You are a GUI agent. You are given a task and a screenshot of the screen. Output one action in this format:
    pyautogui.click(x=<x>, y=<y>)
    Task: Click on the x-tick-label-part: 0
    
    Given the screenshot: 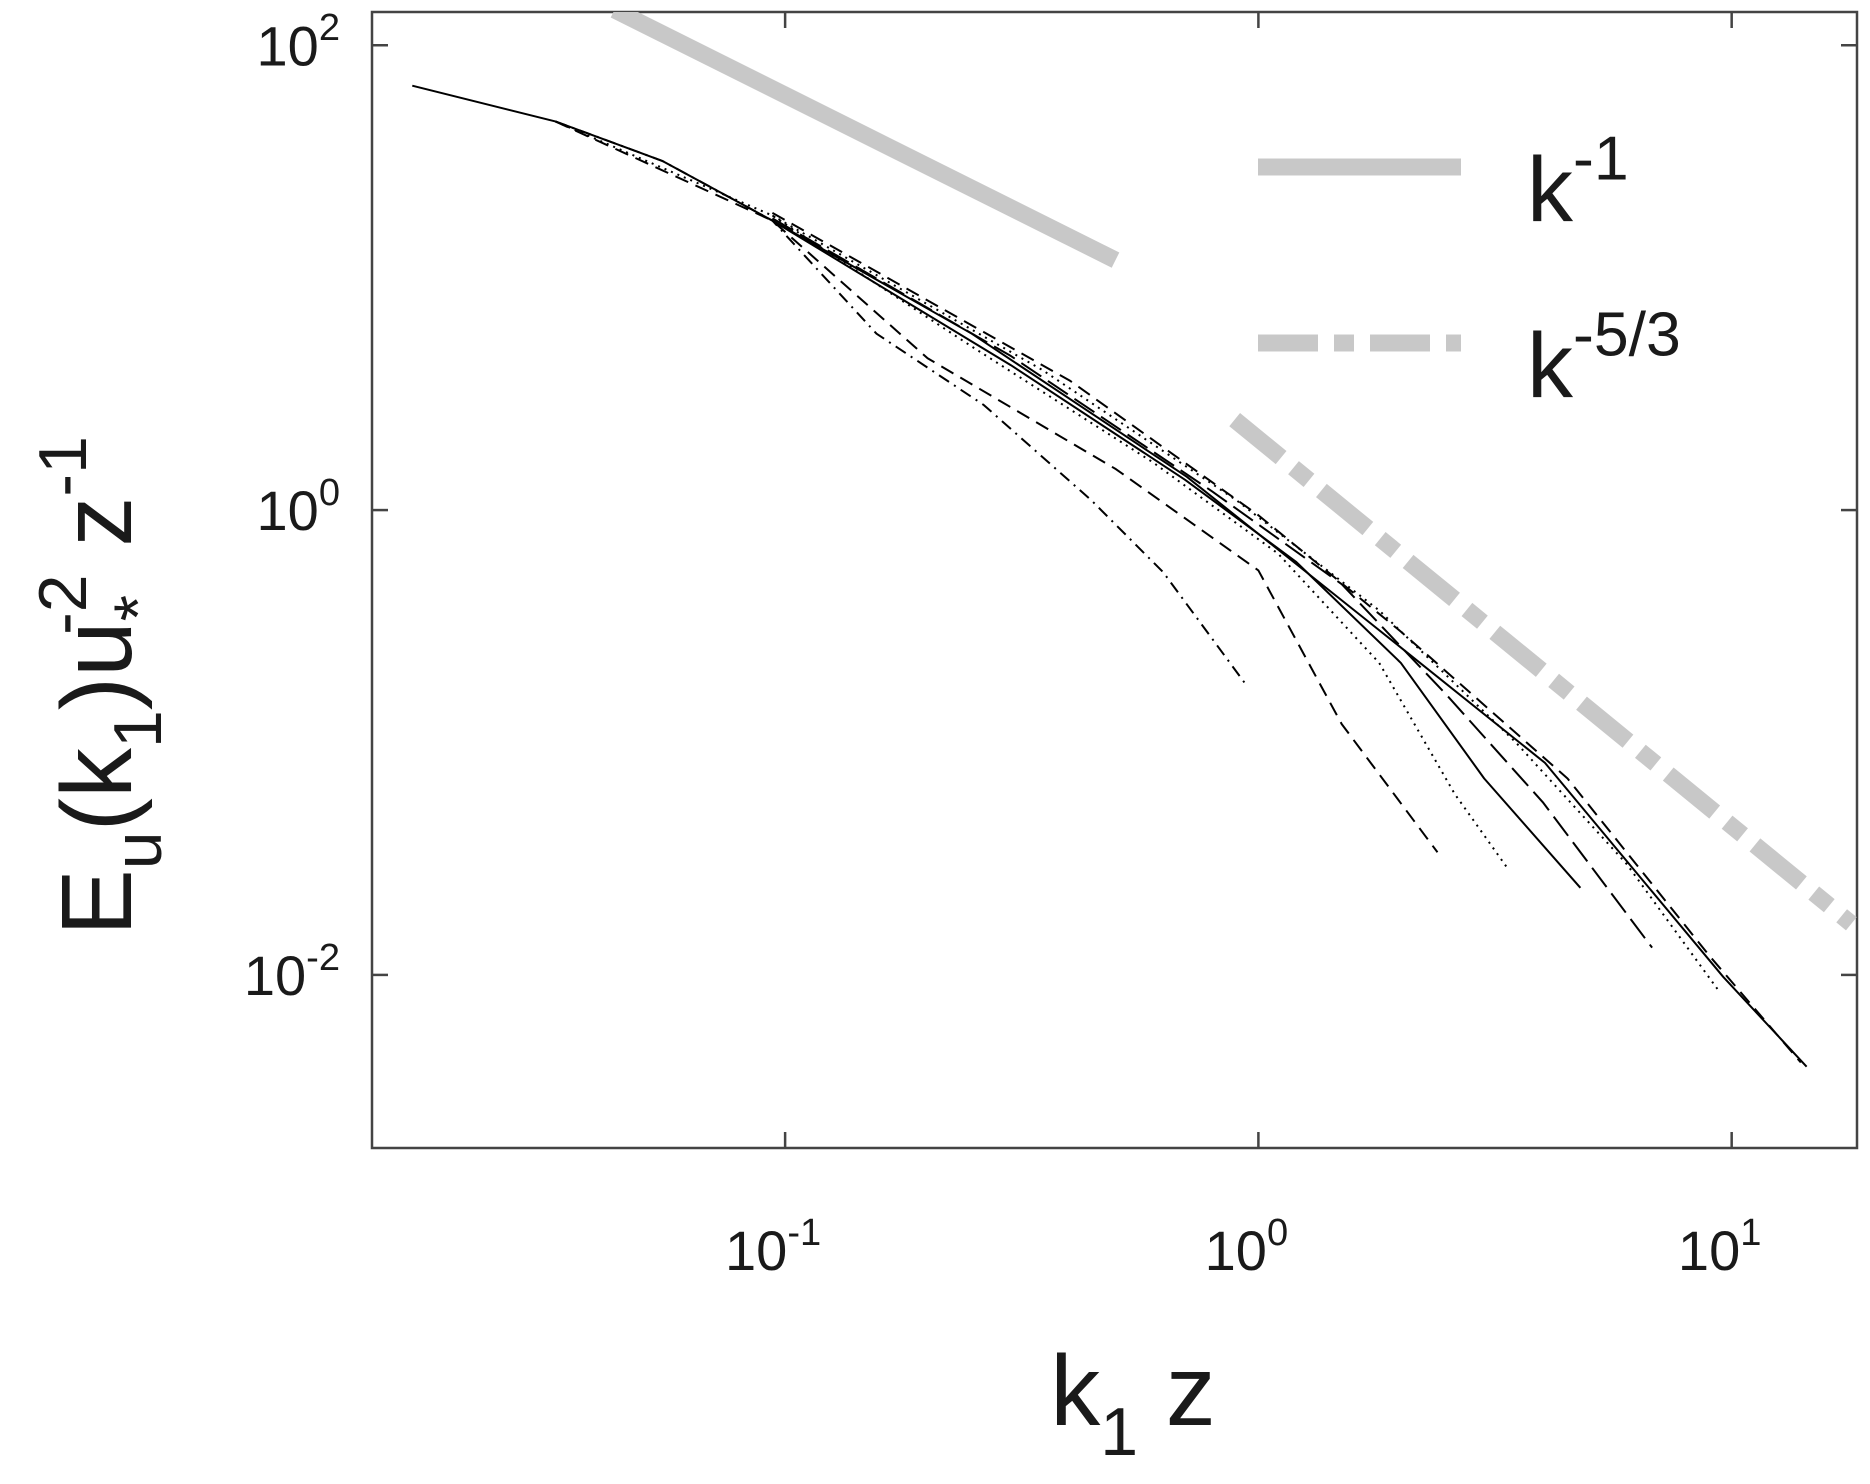 What is the action you would take?
    pyautogui.click(x=1277, y=1233)
    